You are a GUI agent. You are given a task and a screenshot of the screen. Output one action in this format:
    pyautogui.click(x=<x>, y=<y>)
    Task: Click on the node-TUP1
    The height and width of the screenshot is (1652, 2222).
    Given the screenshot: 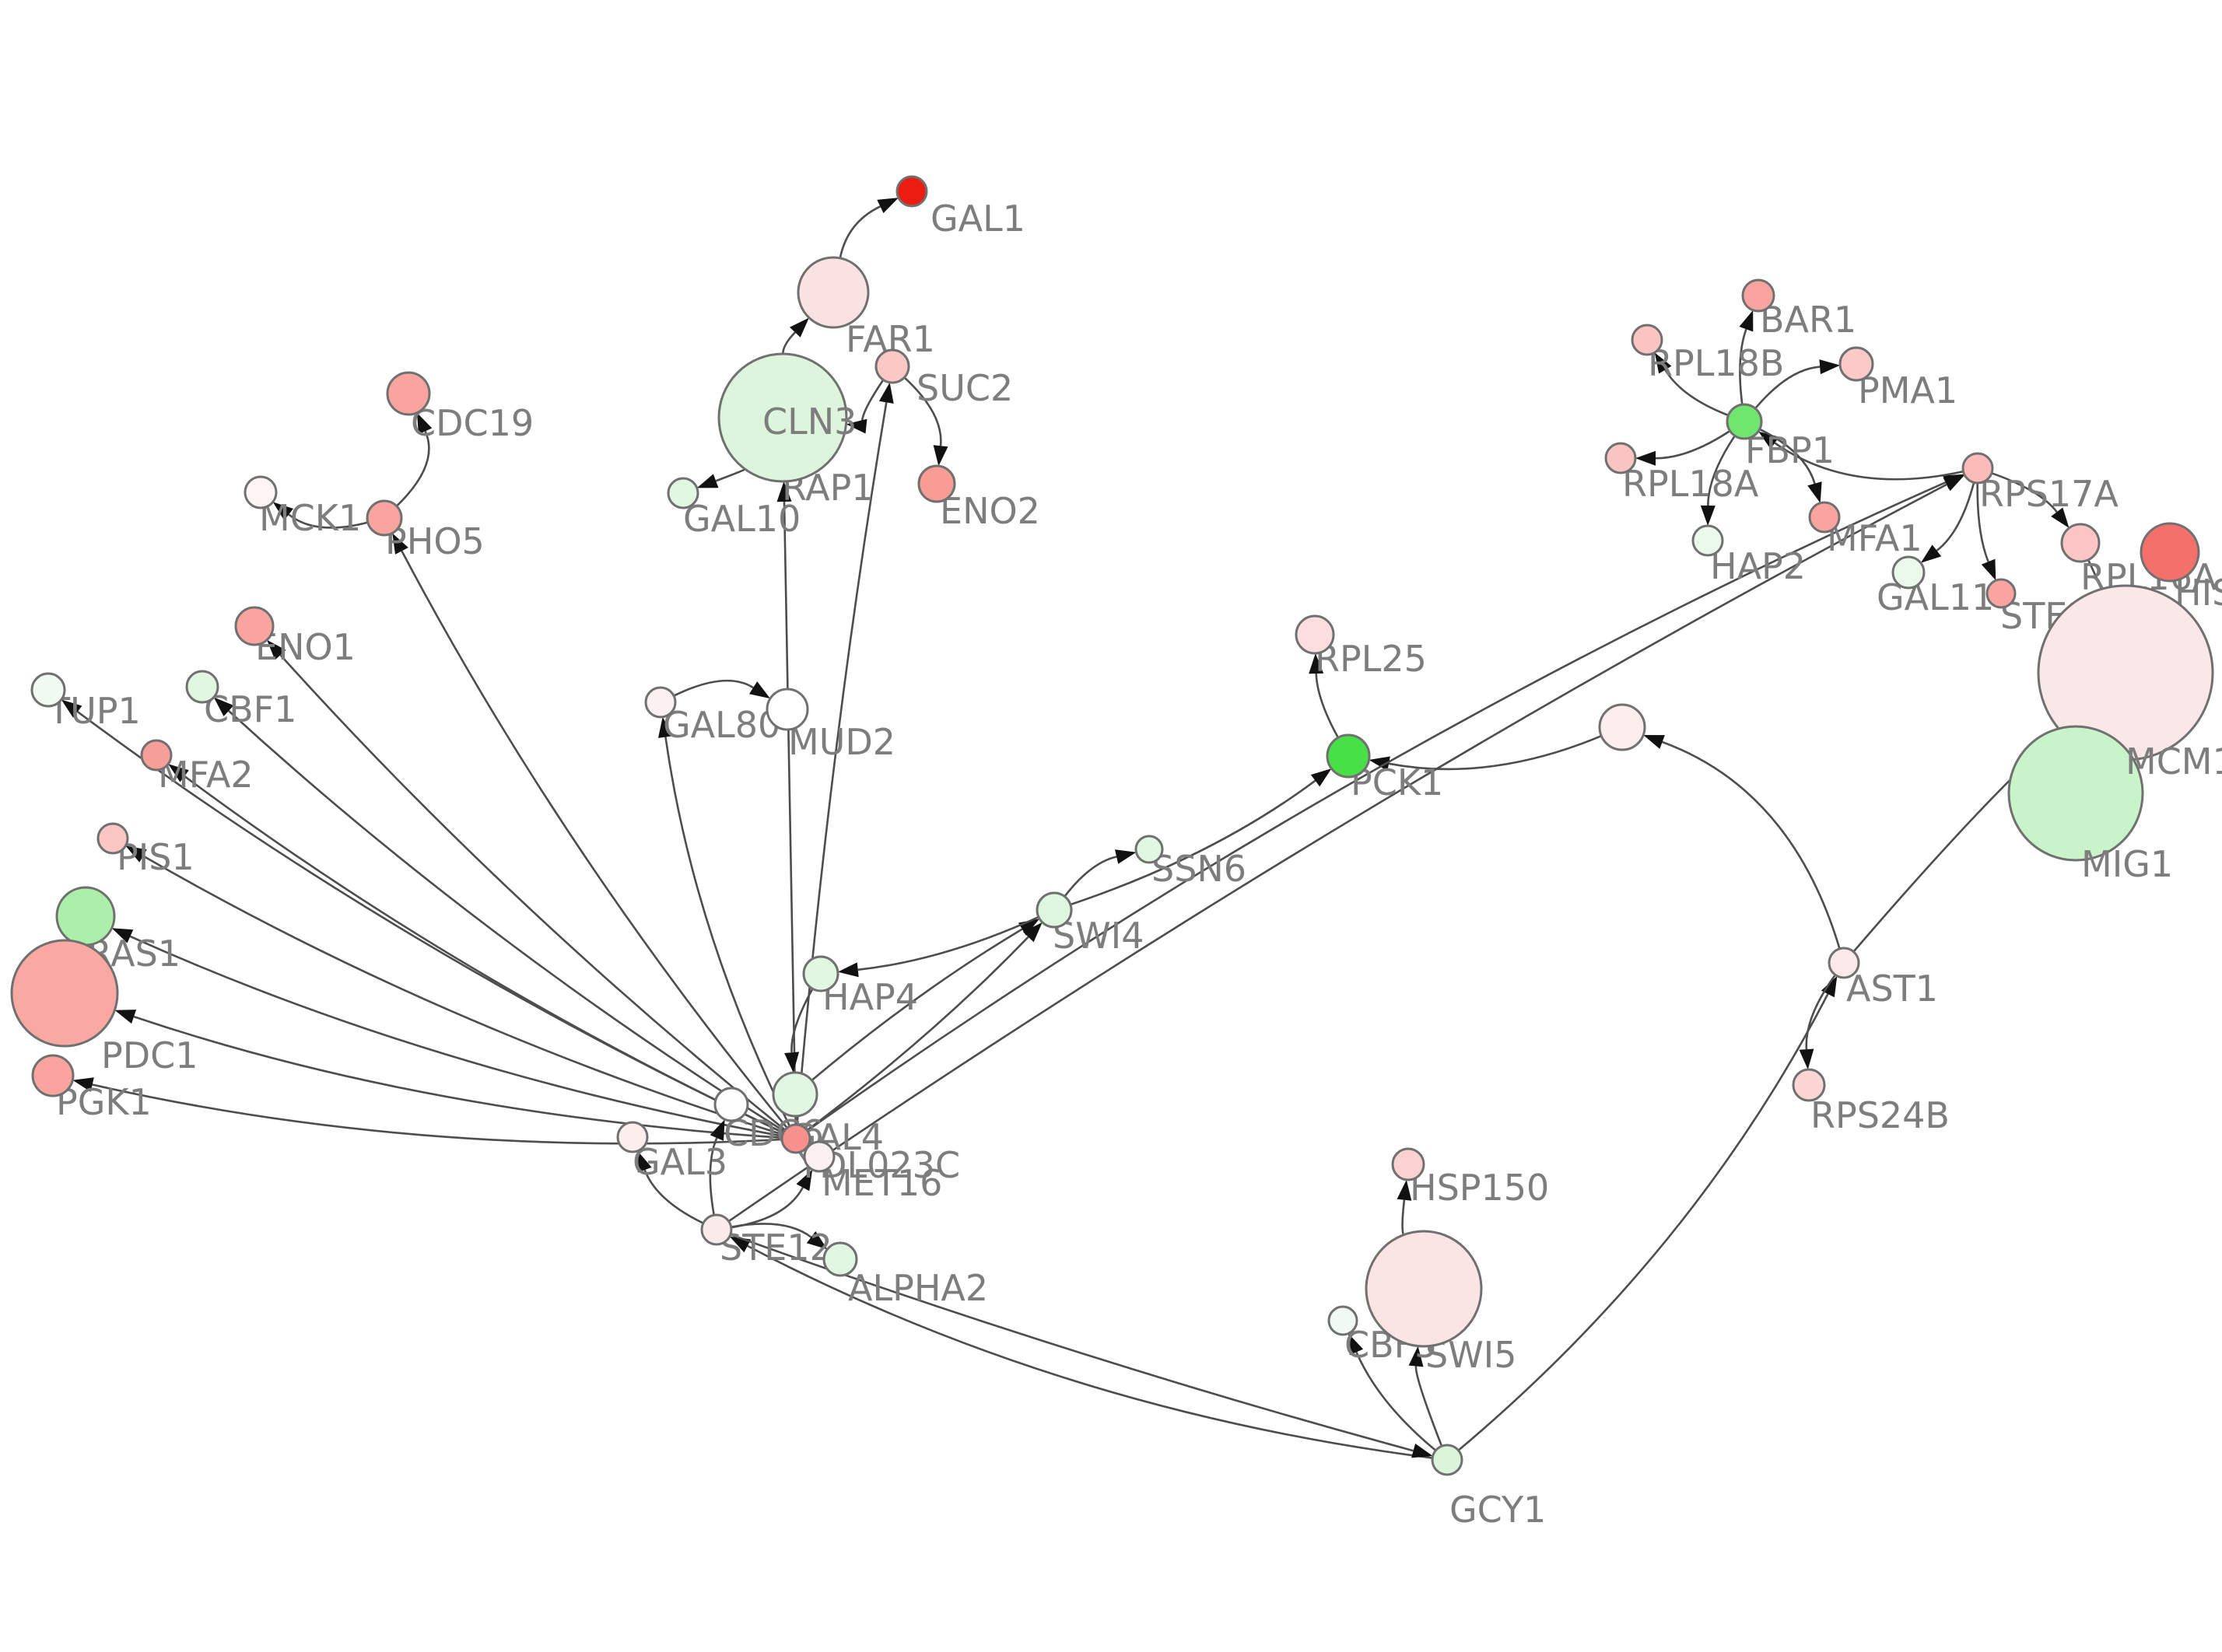 What is the action you would take?
    pyautogui.click(x=48, y=690)
    